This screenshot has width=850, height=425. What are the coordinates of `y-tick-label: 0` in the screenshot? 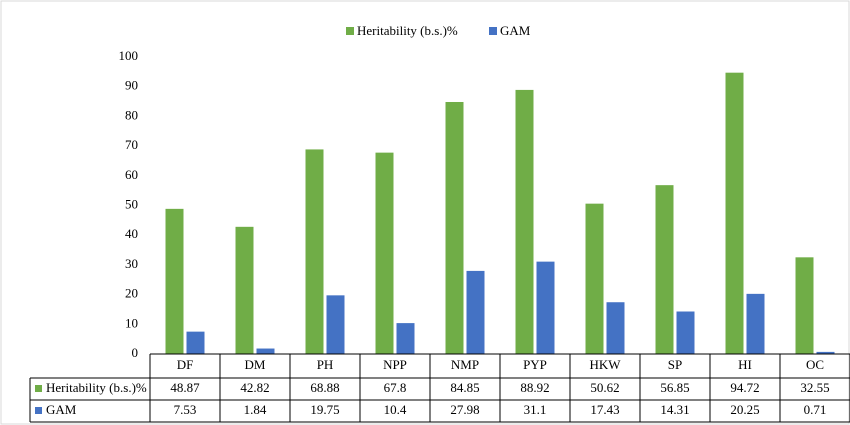 It's located at (135, 352).